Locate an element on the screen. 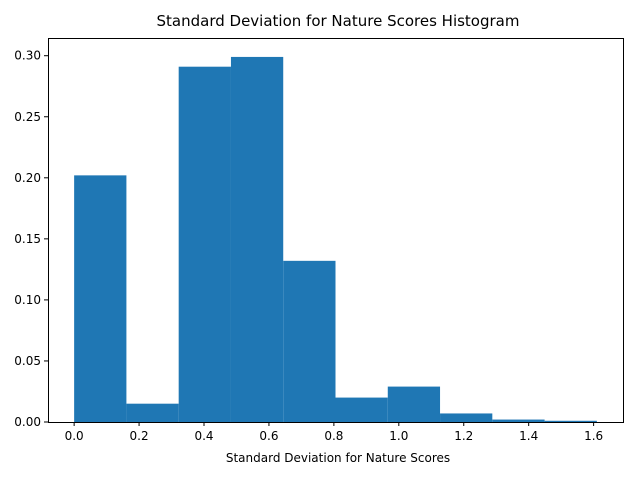 Image resolution: width=640 pixels, height=480 pixels. x-tick-label: 0.6 is located at coordinates (268, 436).